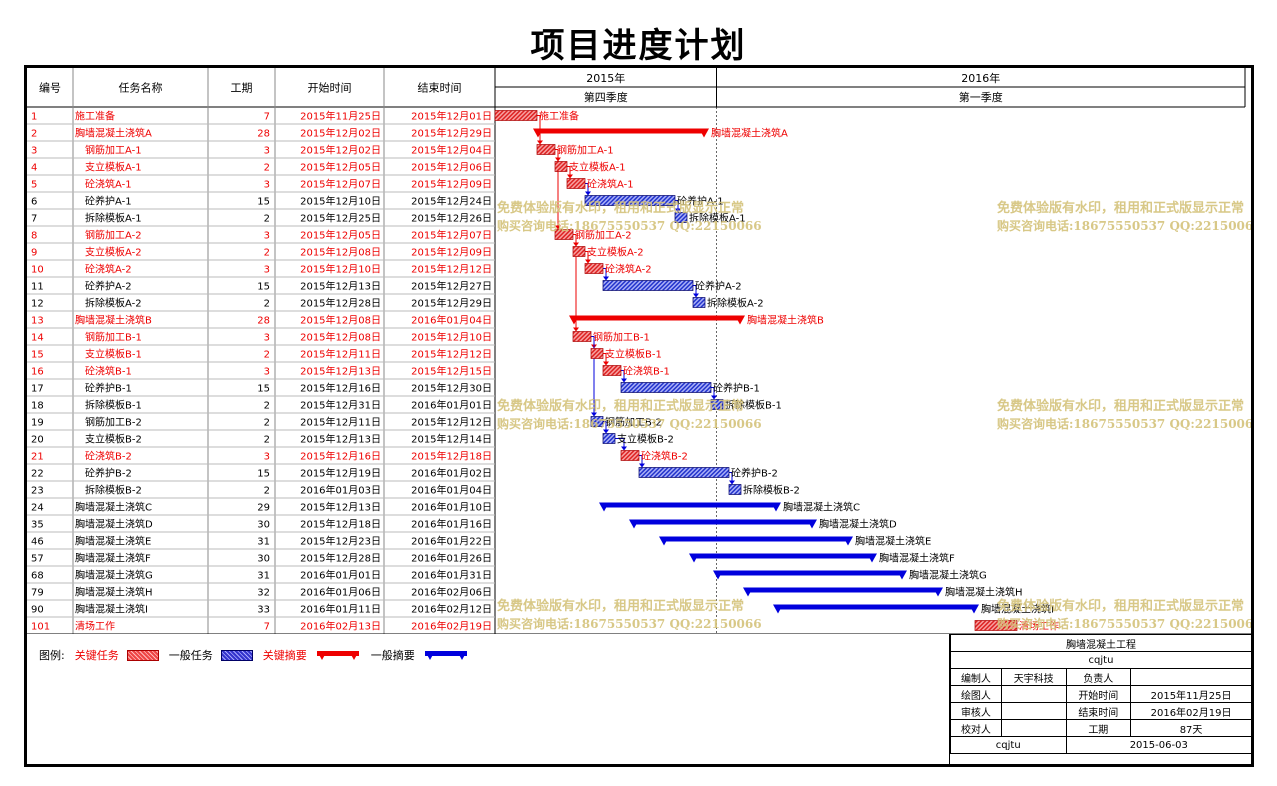 The image size is (1277, 786). I want to click on task-duration: 28, so click(263, 321).